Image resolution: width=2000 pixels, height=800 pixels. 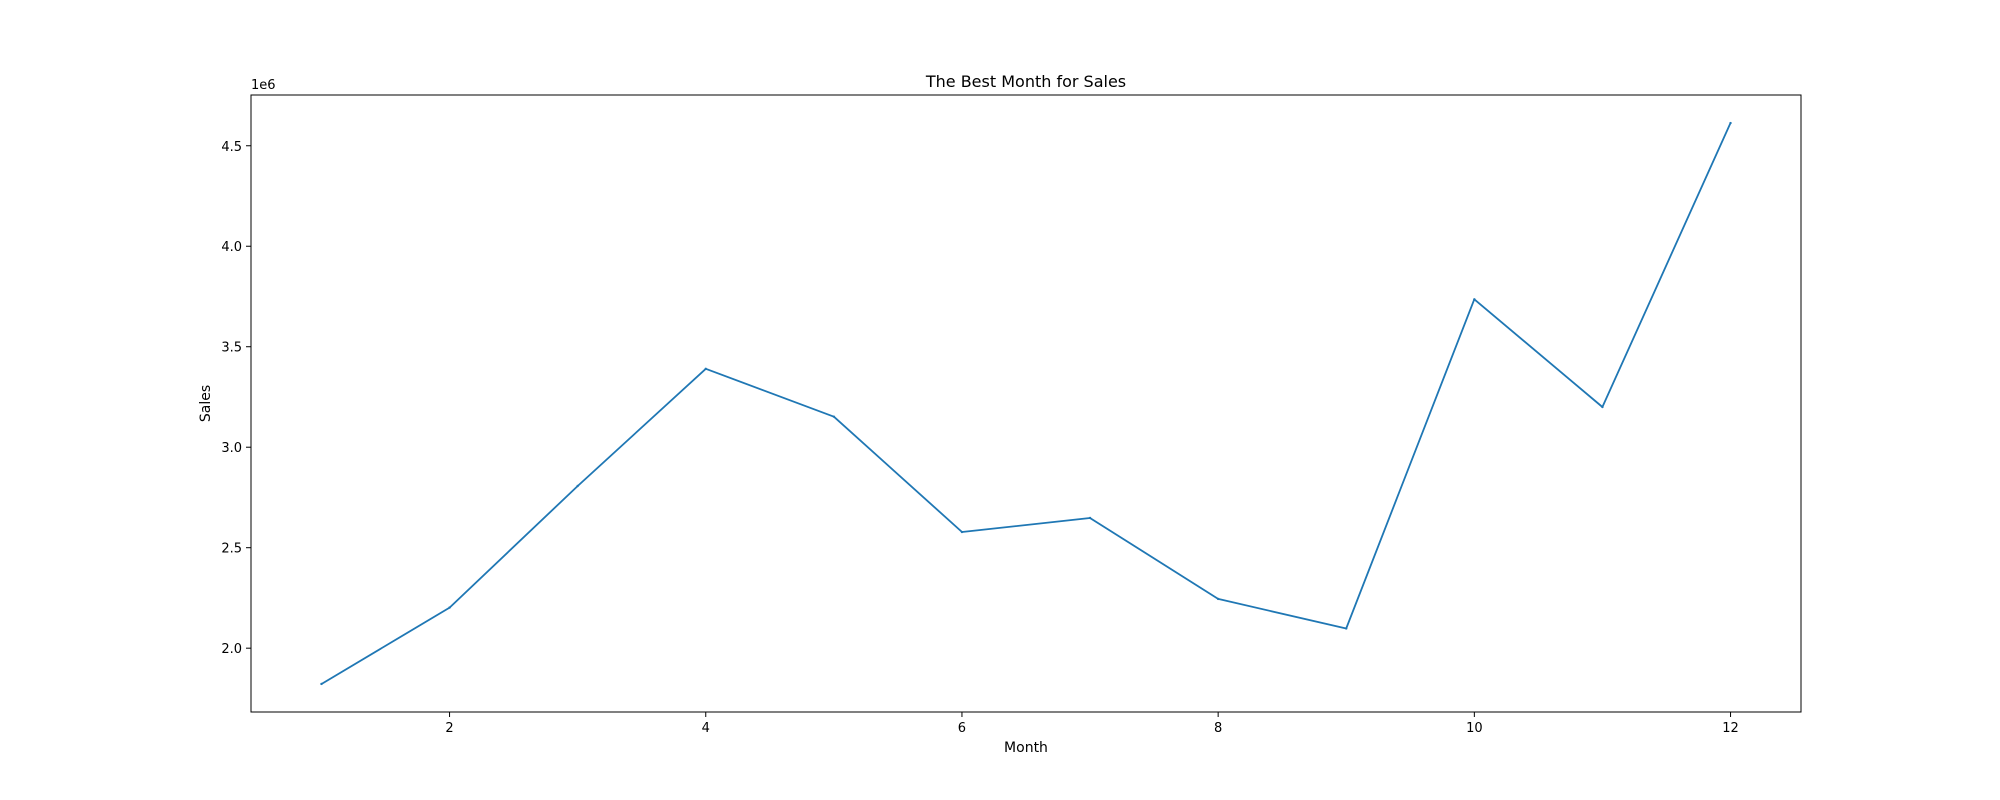 I want to click on x-tick-label: 12, so click(x=1730, y=728).